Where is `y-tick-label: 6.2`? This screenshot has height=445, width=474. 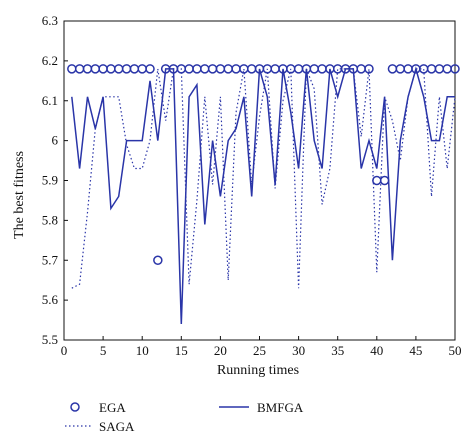 y-tick-label: 6.2 is located at coordinates (50, 60).